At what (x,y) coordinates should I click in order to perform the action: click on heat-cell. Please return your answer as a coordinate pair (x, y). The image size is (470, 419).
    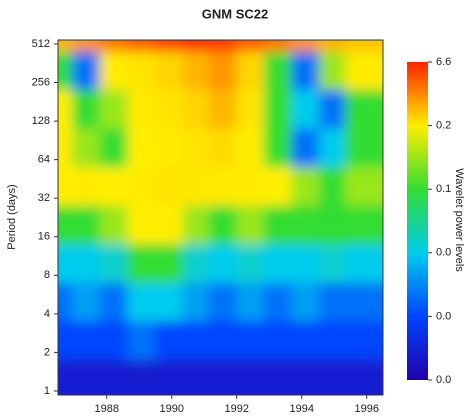
    Looking at the image, I should click on (364, 377).